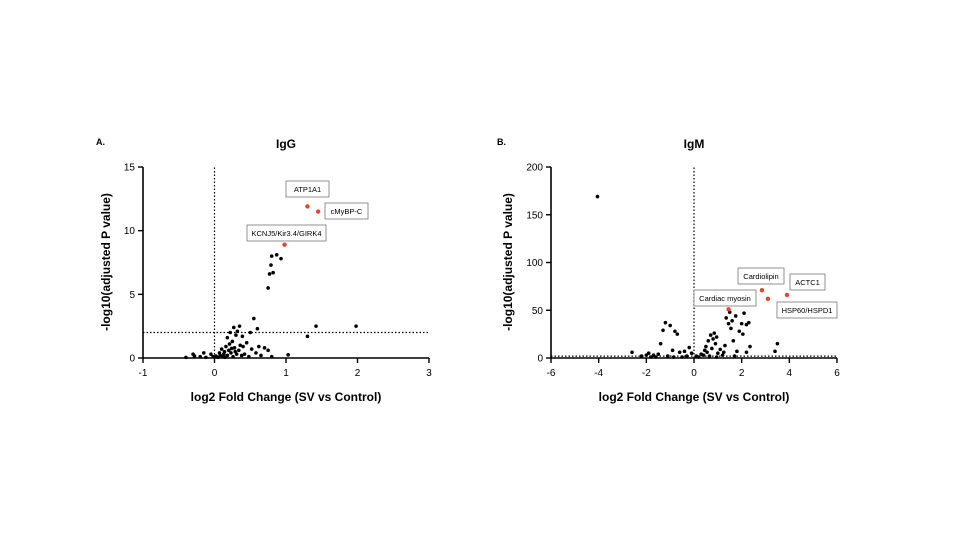  I want to click on chart-title: IgM, so click(694, 144).